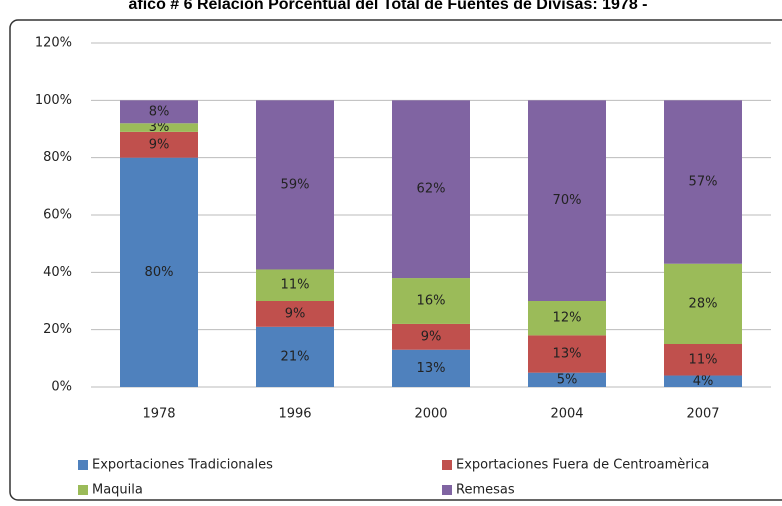 This screenshot has height=506, width=782. I want to click on x-tick-label: 2000, so click(430, 414).